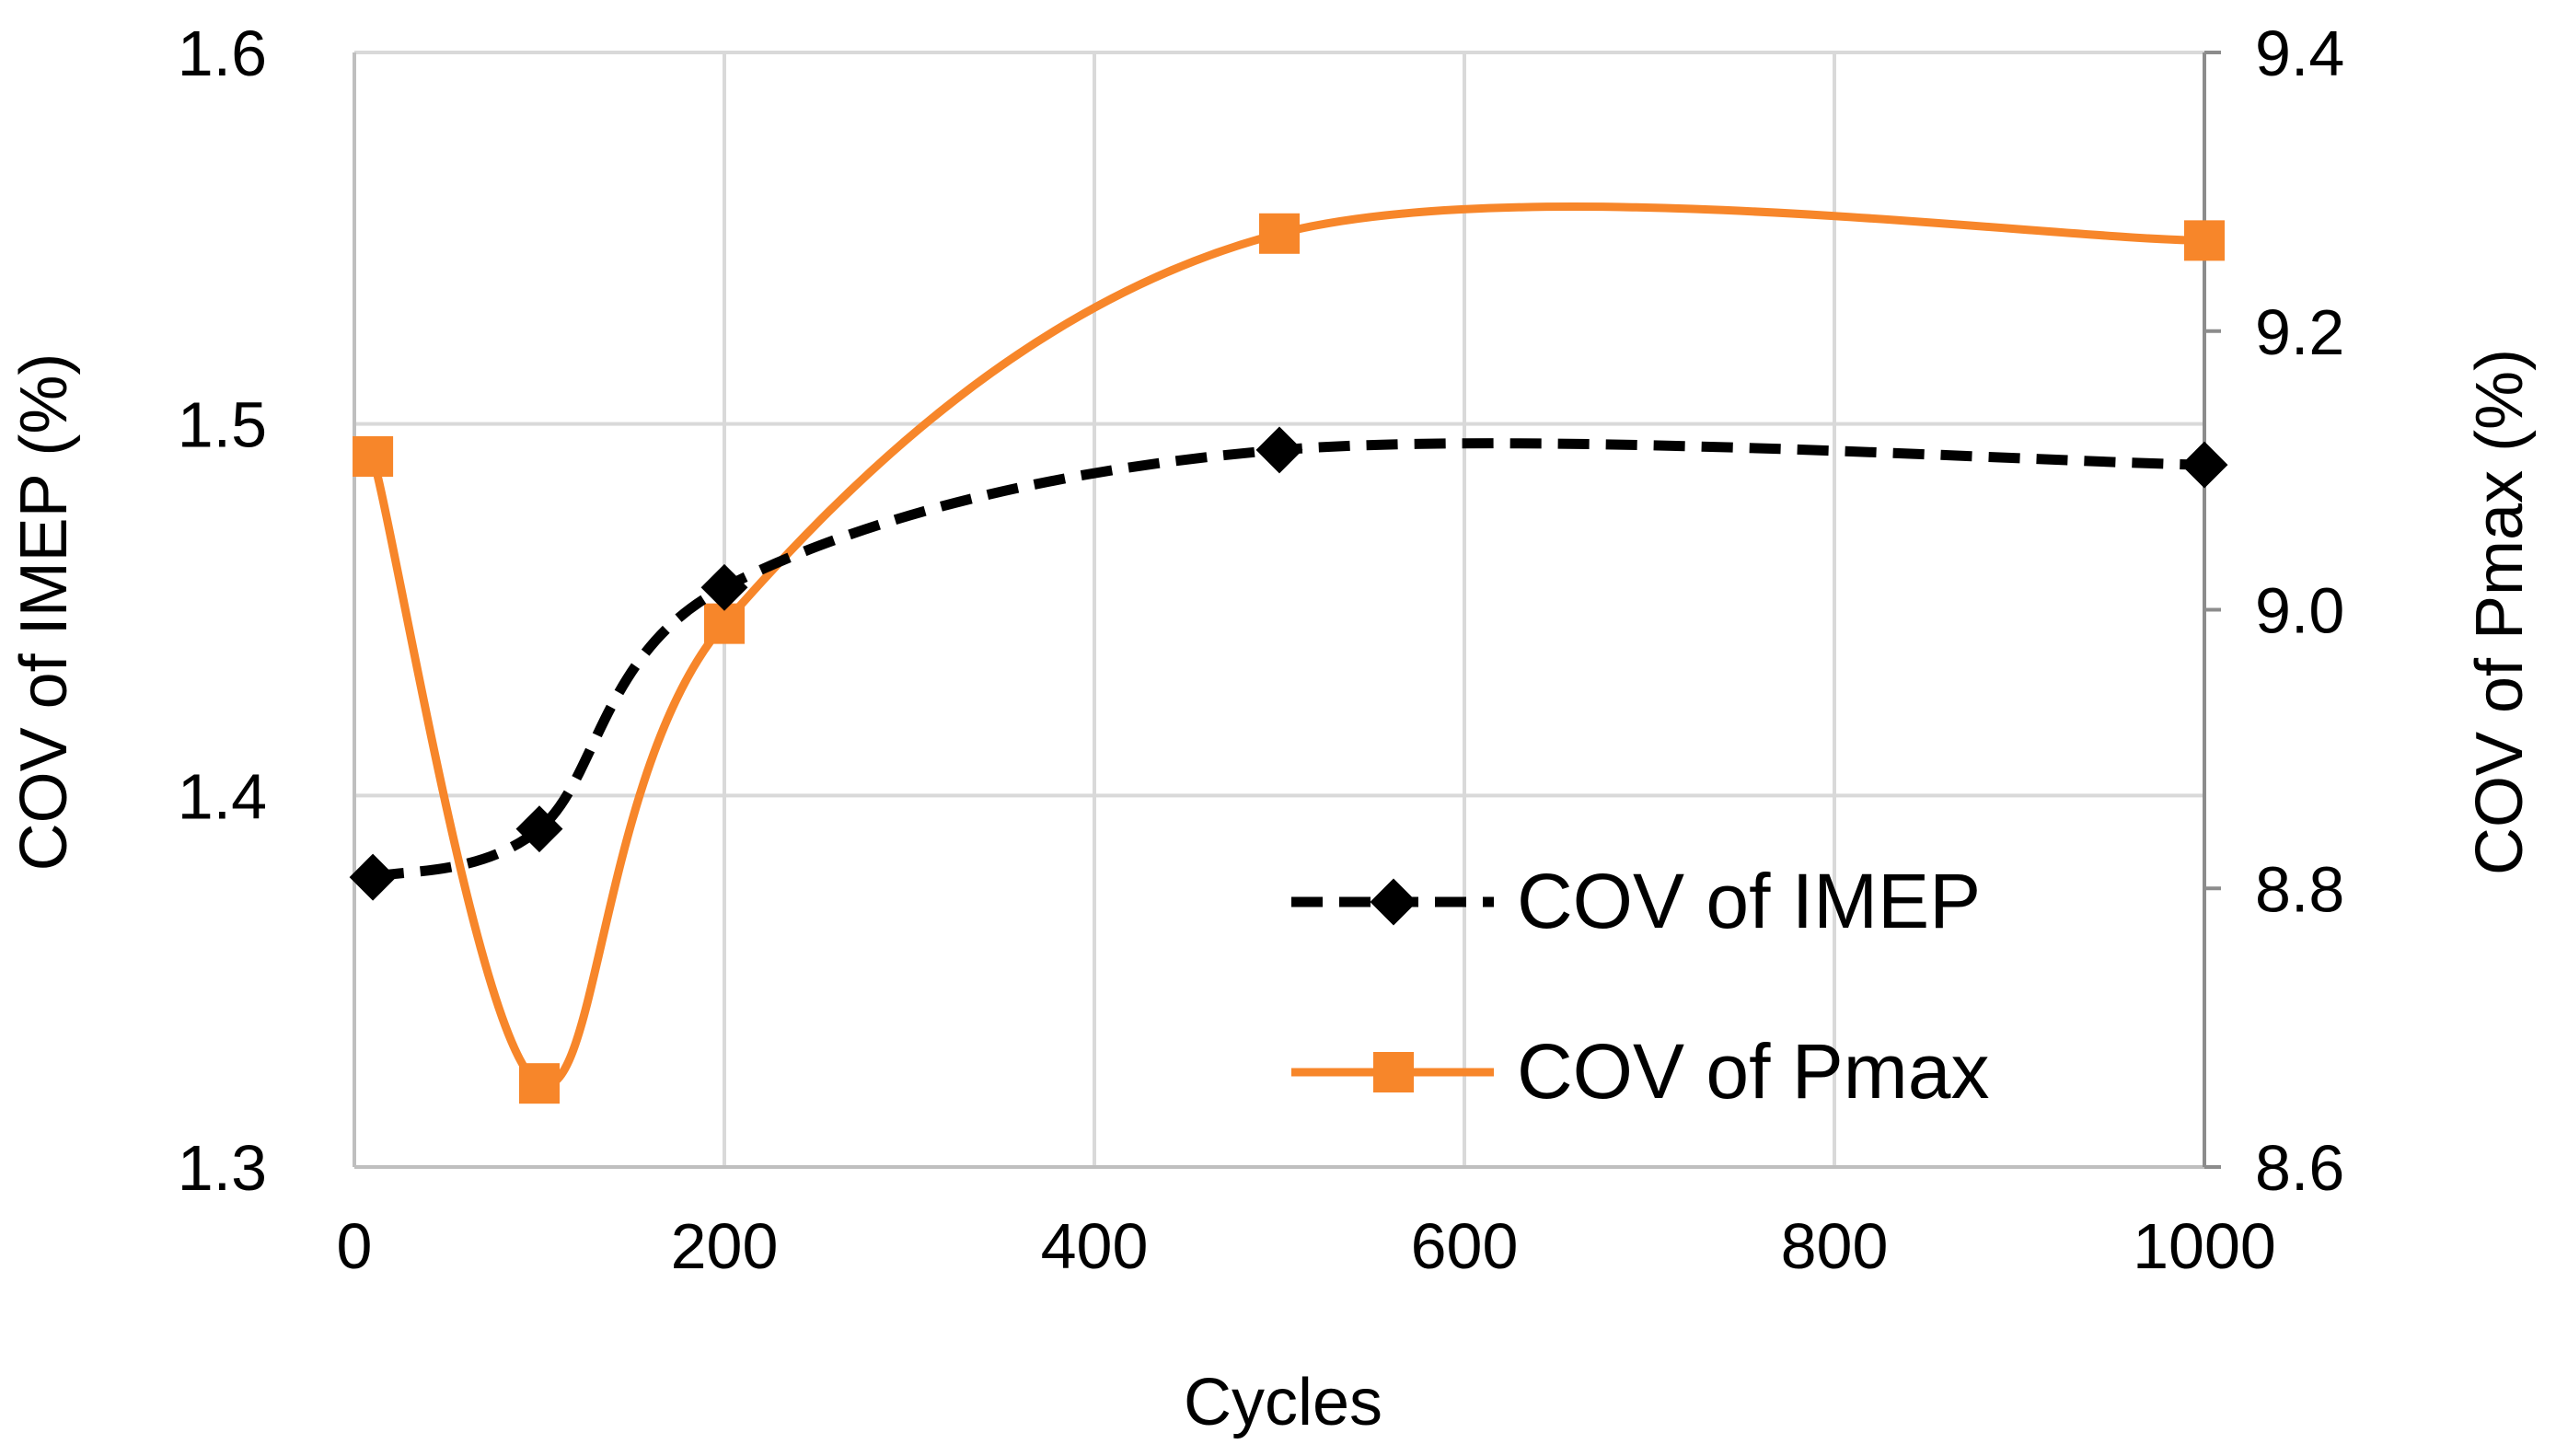 Image resolution: width=2556 pixels, height=1456 pixels. I want to click on legend-entry-pmax: COV of Pmax, so click(1640, 1071).